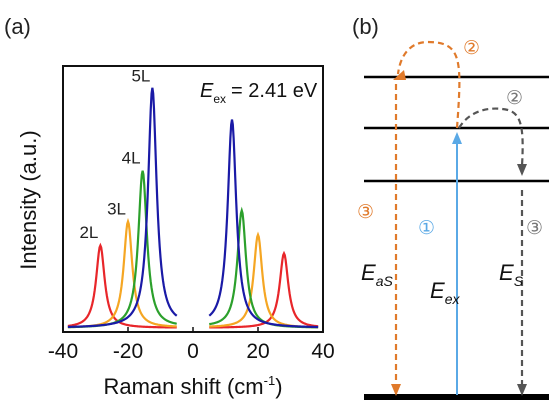 The width and height of the screenshot is (549, 405). Describe the element at coordinates (514, 98) in the screenshot. I see `stokes-step-2: ②` at that location.